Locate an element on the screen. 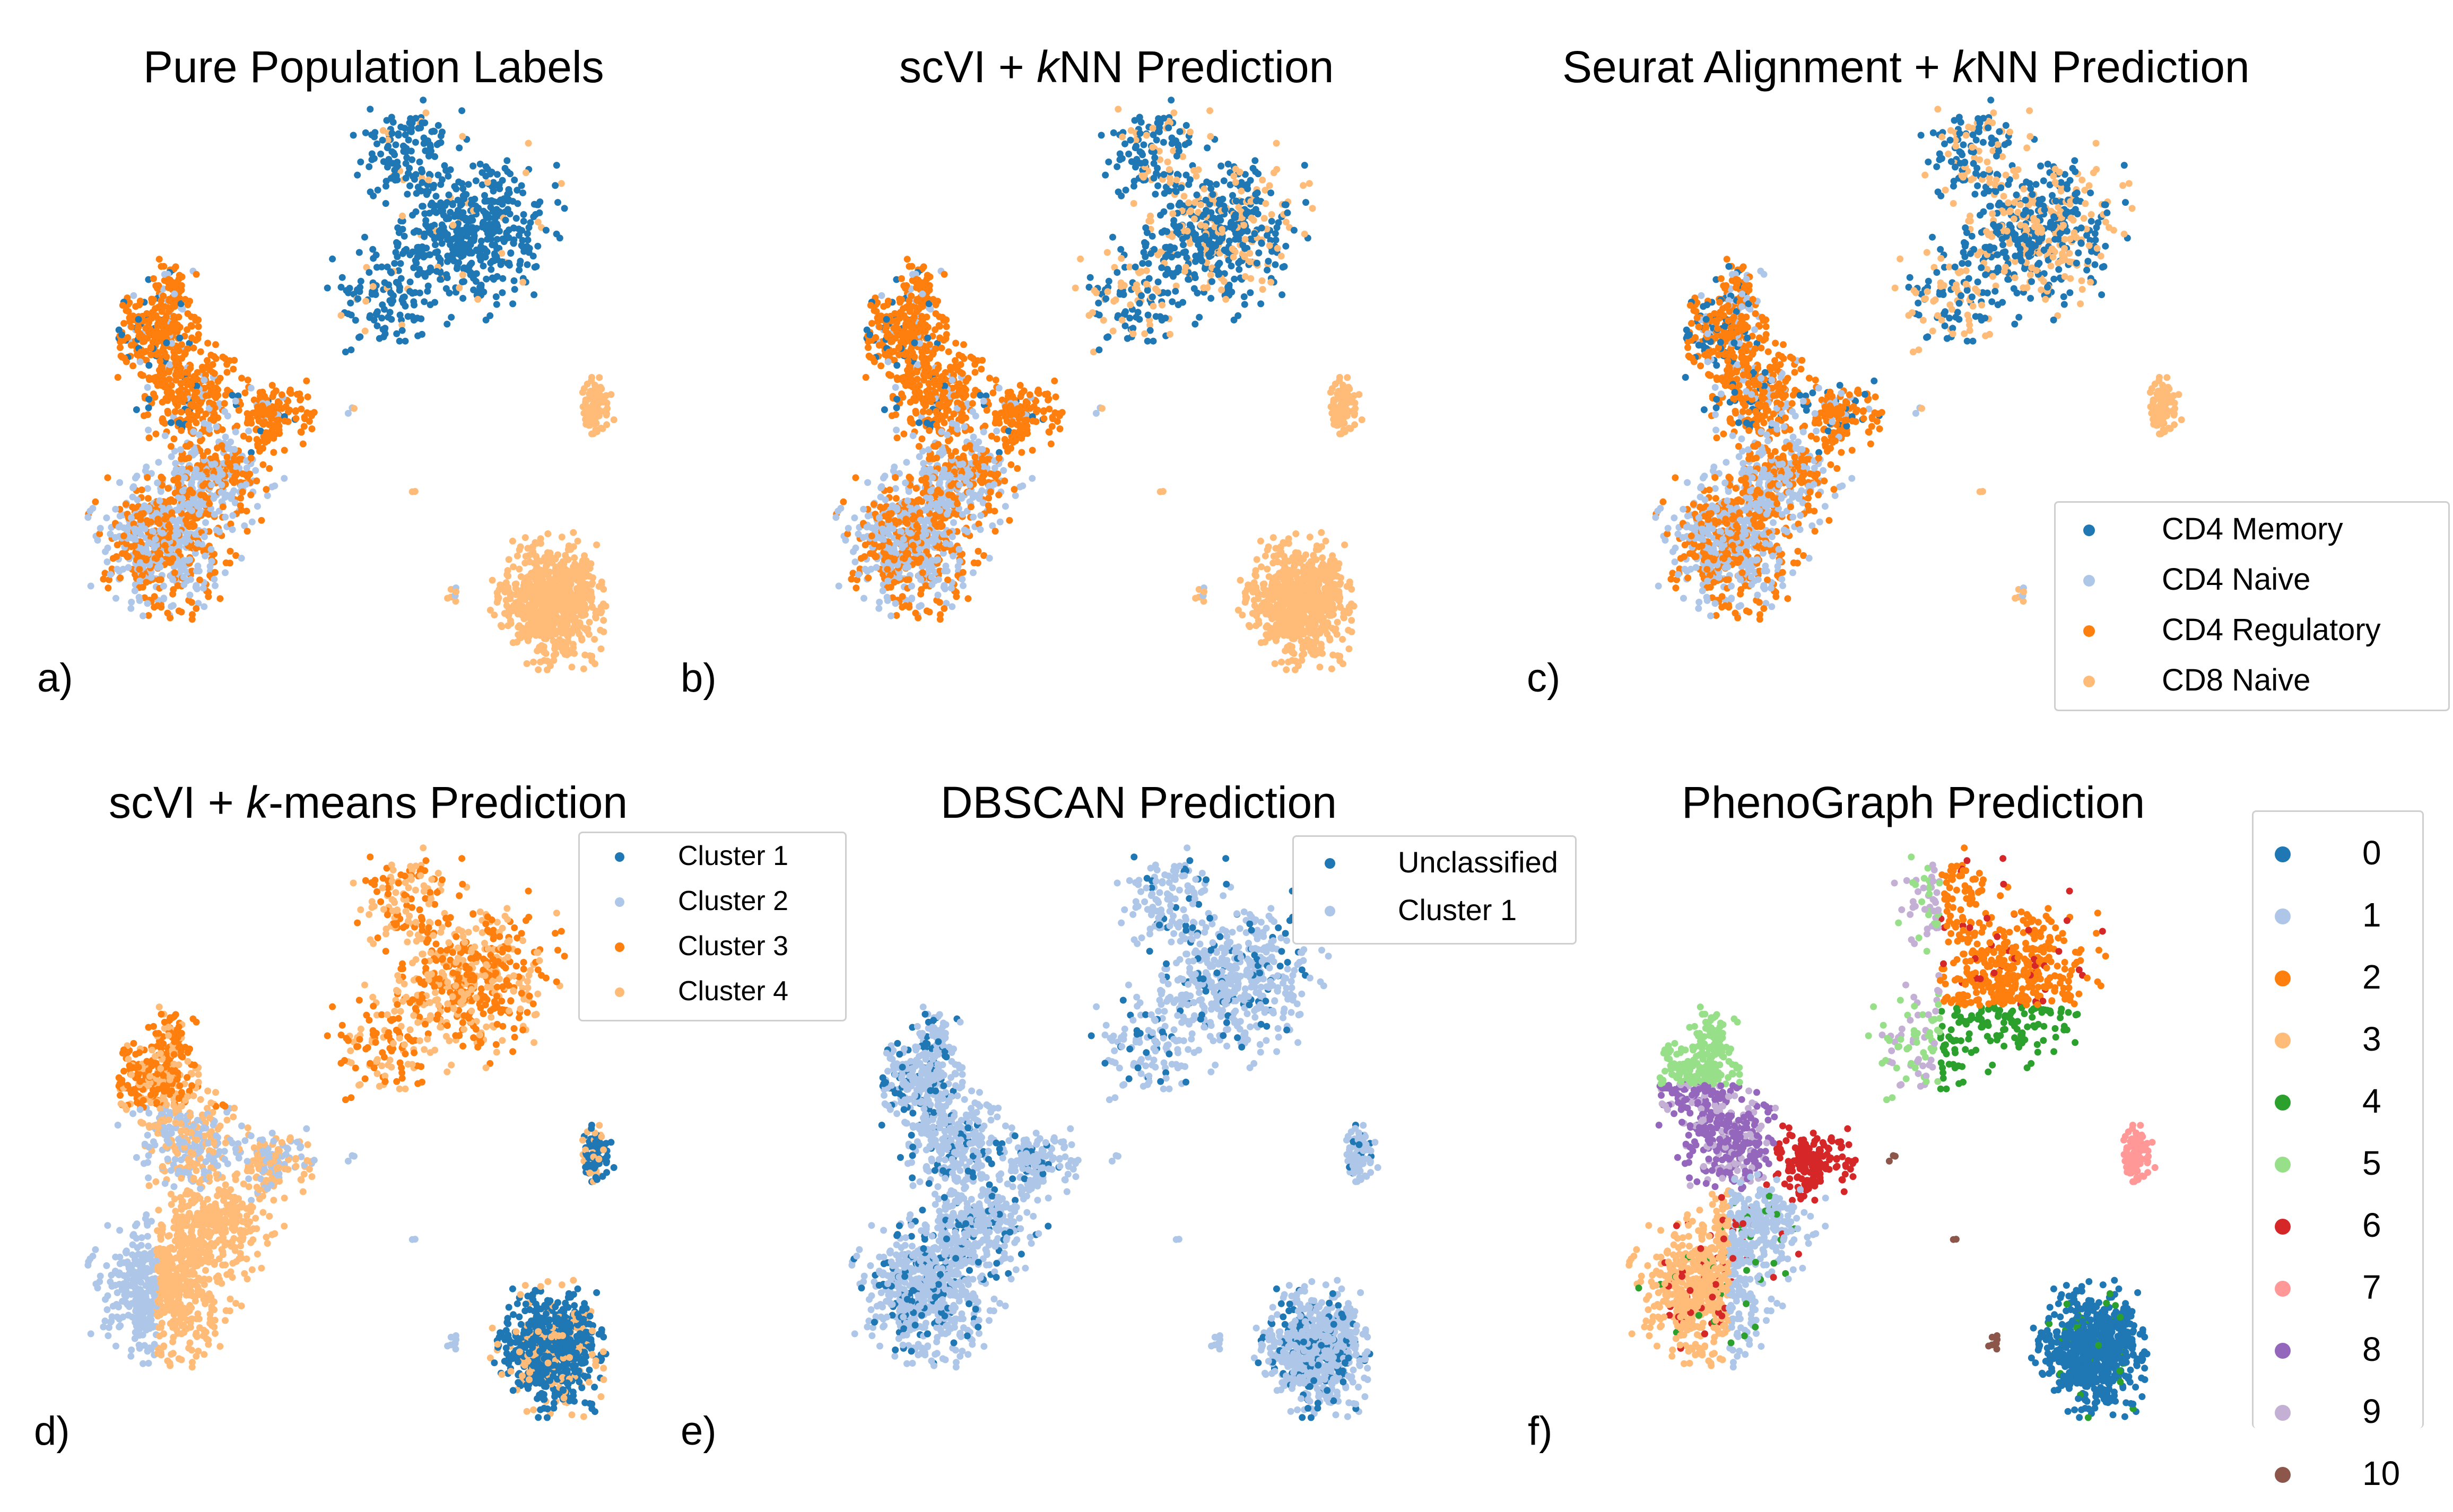 The image size is (2453, 1512). scatter-panel-b is located at coordinates (1098, 386).